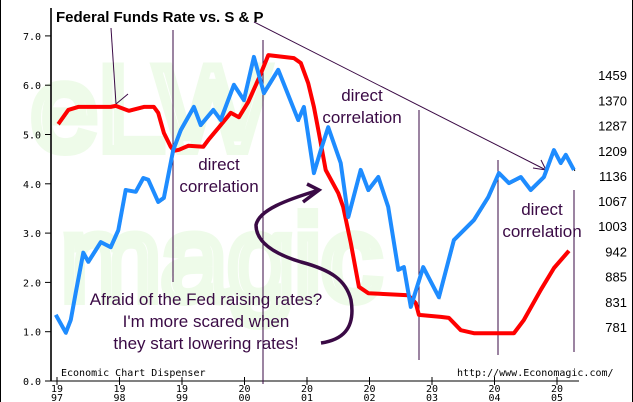 The image size is (633, 402). What do you see at coordinates (612, 226) in the screenshot?
I see `right-axis-label: 1003` at bounding box center [612, 226].